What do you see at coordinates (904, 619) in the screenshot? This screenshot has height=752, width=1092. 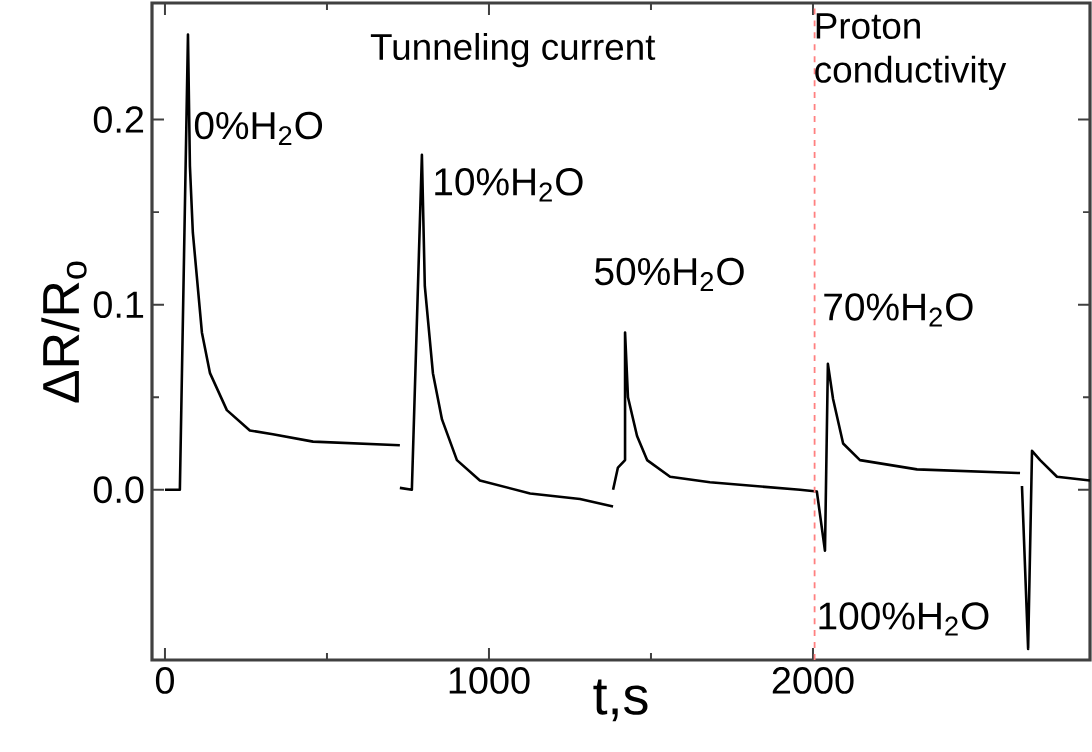 I see `annotation: 100%H$_{2}$O` at bounding box center [904, 619].